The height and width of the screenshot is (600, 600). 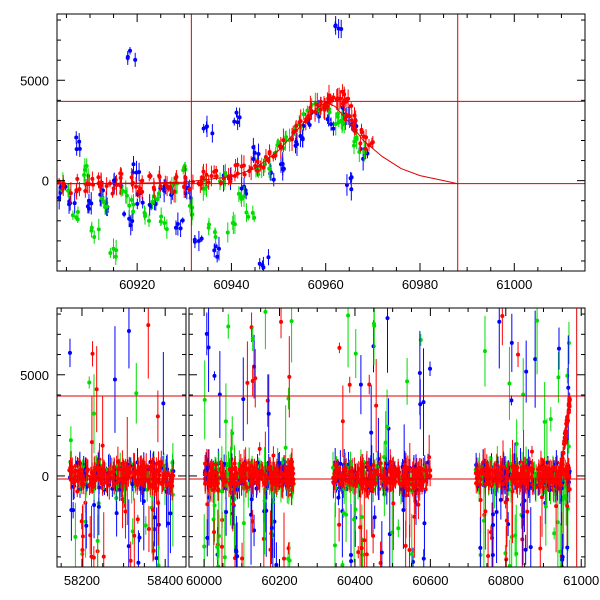 What do you see at coordinates (420, 284) in the screenshot?
I see `x-tick-label: 60980` at bounding box center [420, 284].